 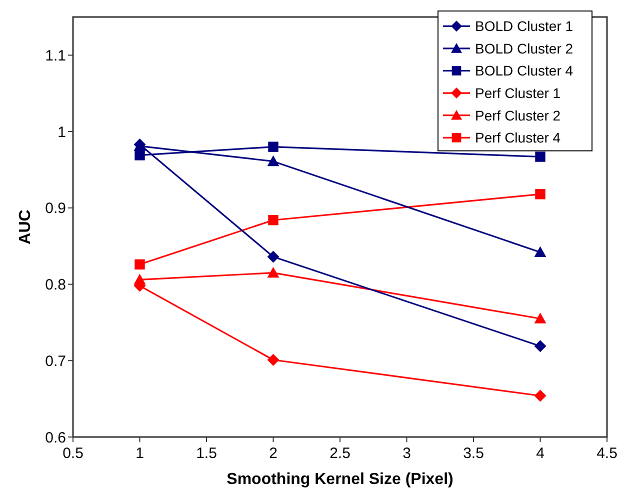 What do you see at coordinates (473, 453) in the screenshot?
I see `x-tick-label: 3.5` at bounding box center [473, 453].